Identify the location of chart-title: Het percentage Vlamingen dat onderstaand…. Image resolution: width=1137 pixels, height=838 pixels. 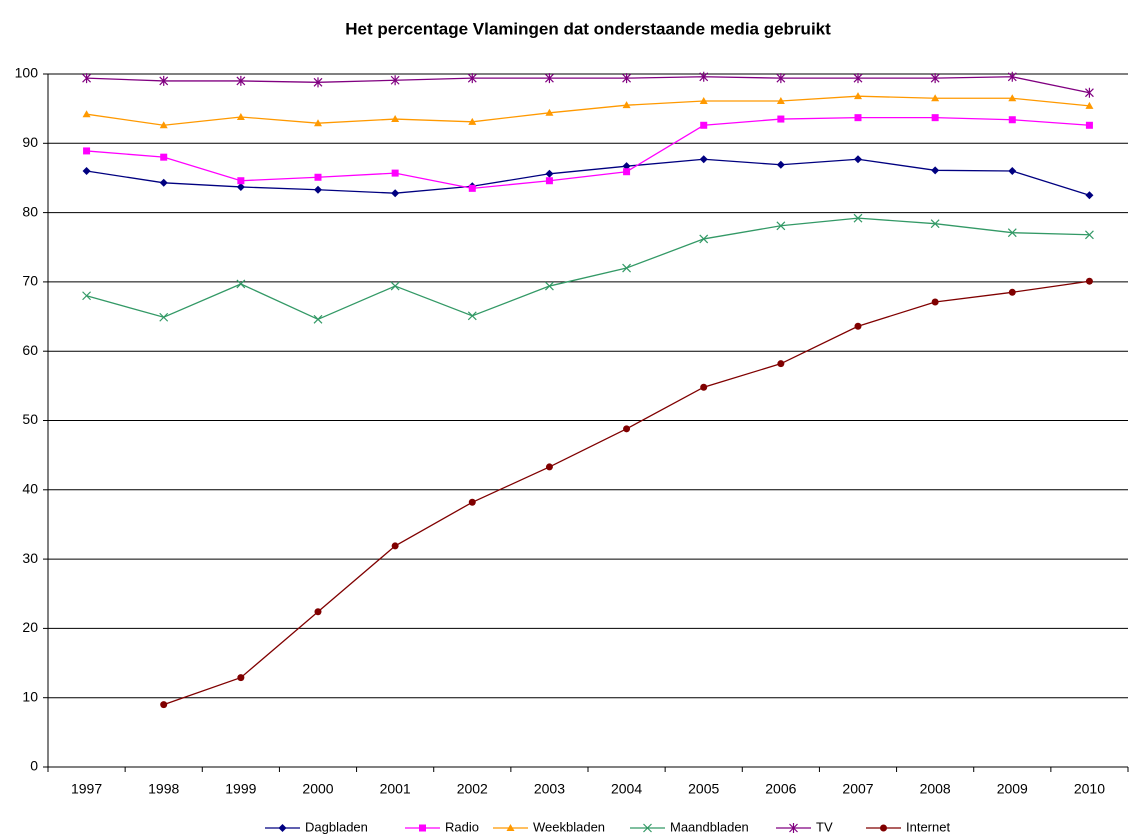
(588, 28).